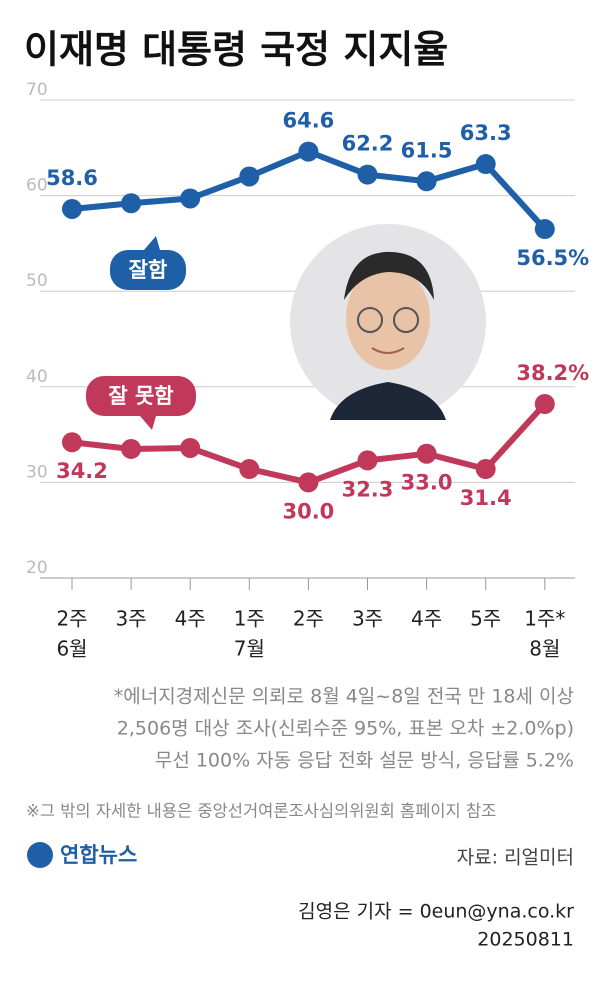  I want to click on logo-mark, so click(40, 855).